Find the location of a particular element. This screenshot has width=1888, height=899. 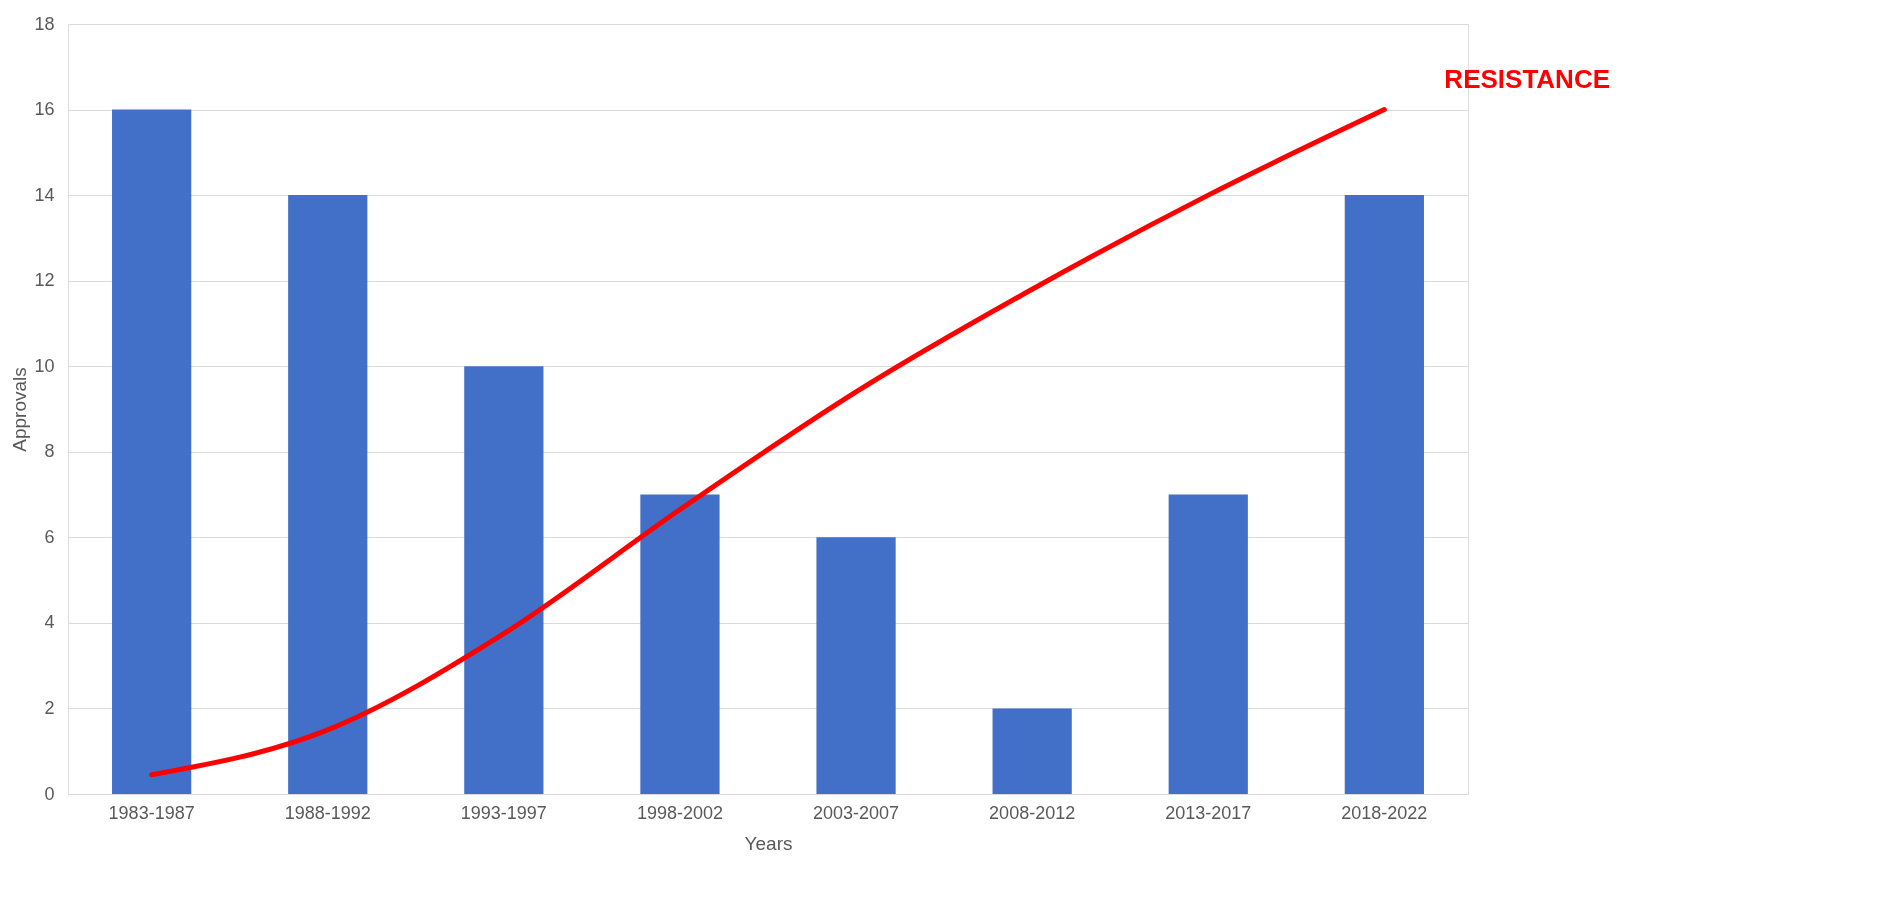

y-tick-label: 14 is located at coordinates (44, 194).